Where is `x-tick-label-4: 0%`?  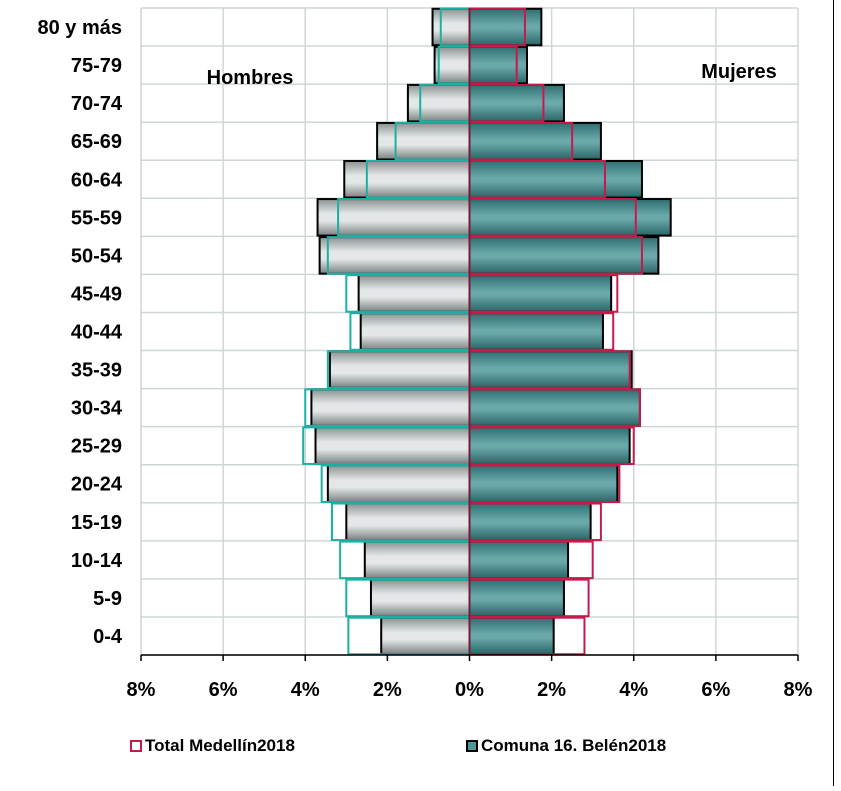 x-tick-label-4: 0% is located at coordinates (469, 690).